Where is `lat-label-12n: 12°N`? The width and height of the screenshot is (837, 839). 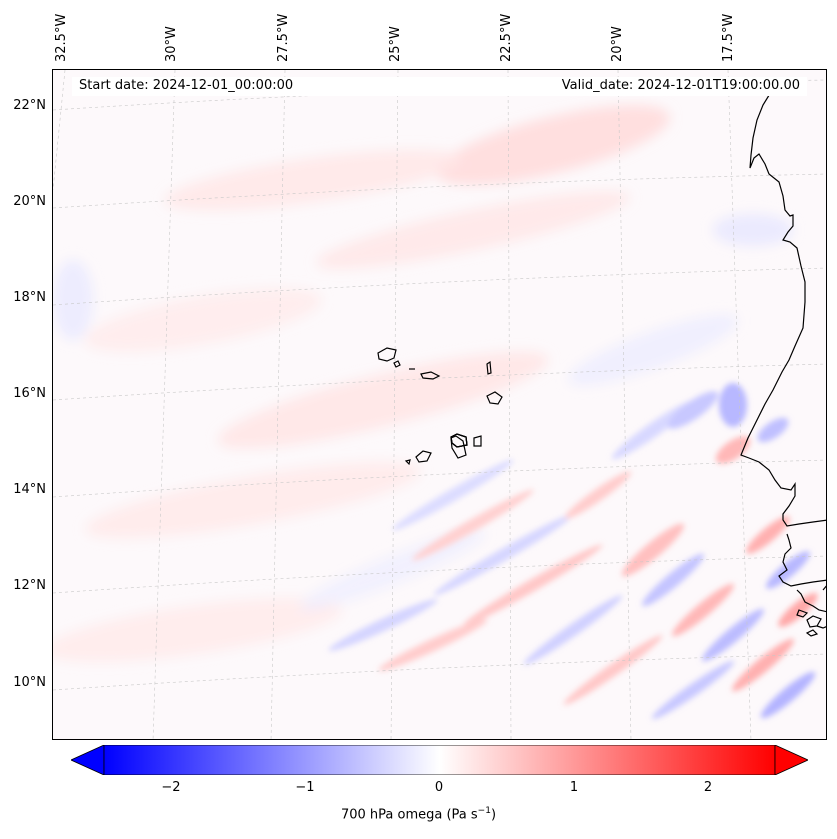 lat-label-12n: 12°N is located at coordinates (29, 585).